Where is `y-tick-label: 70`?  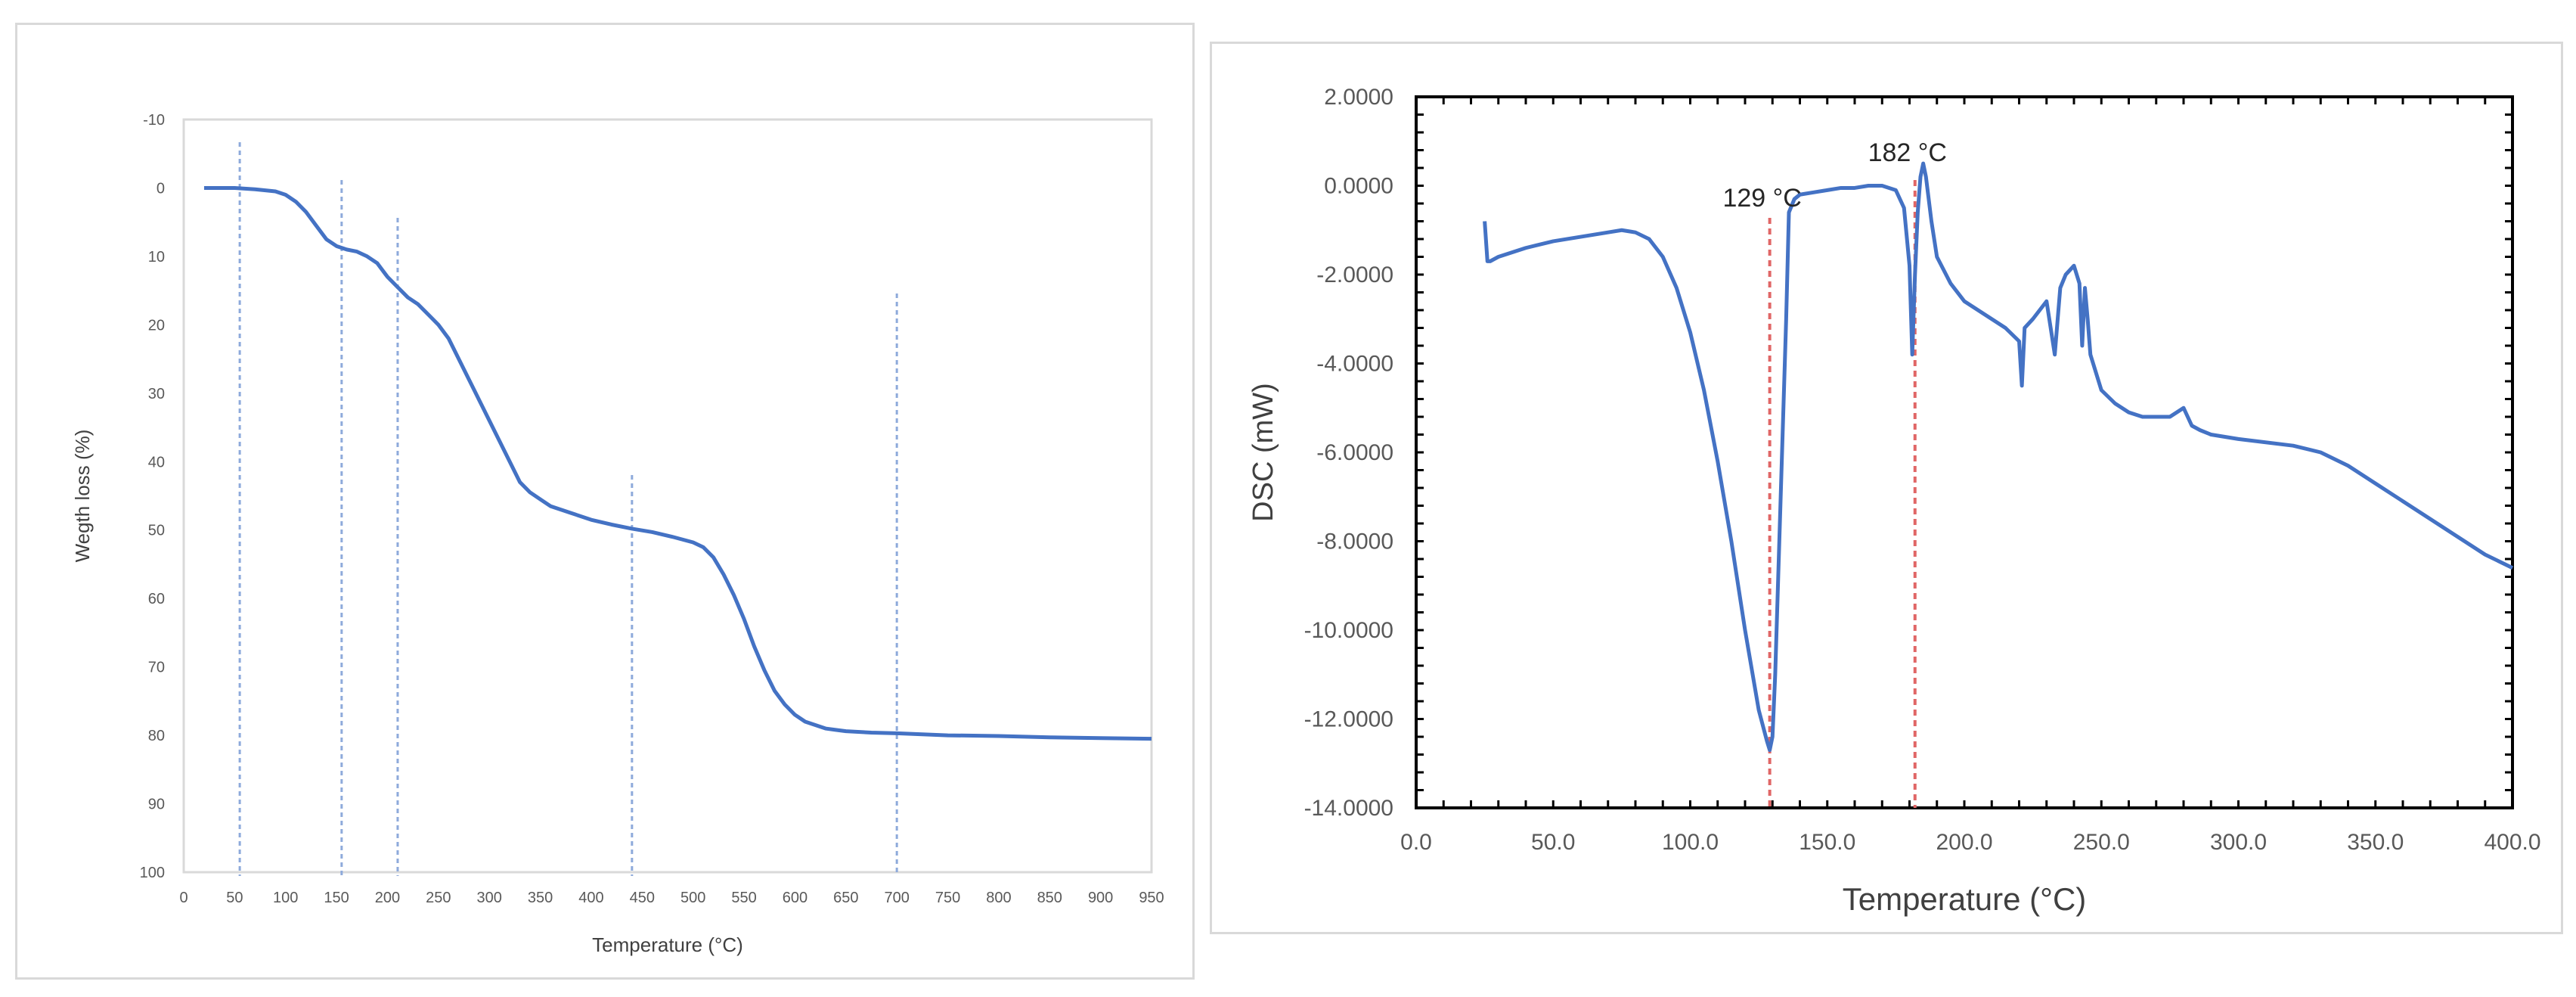
y-tick-label: 70 is located at coordinates (156, 668).